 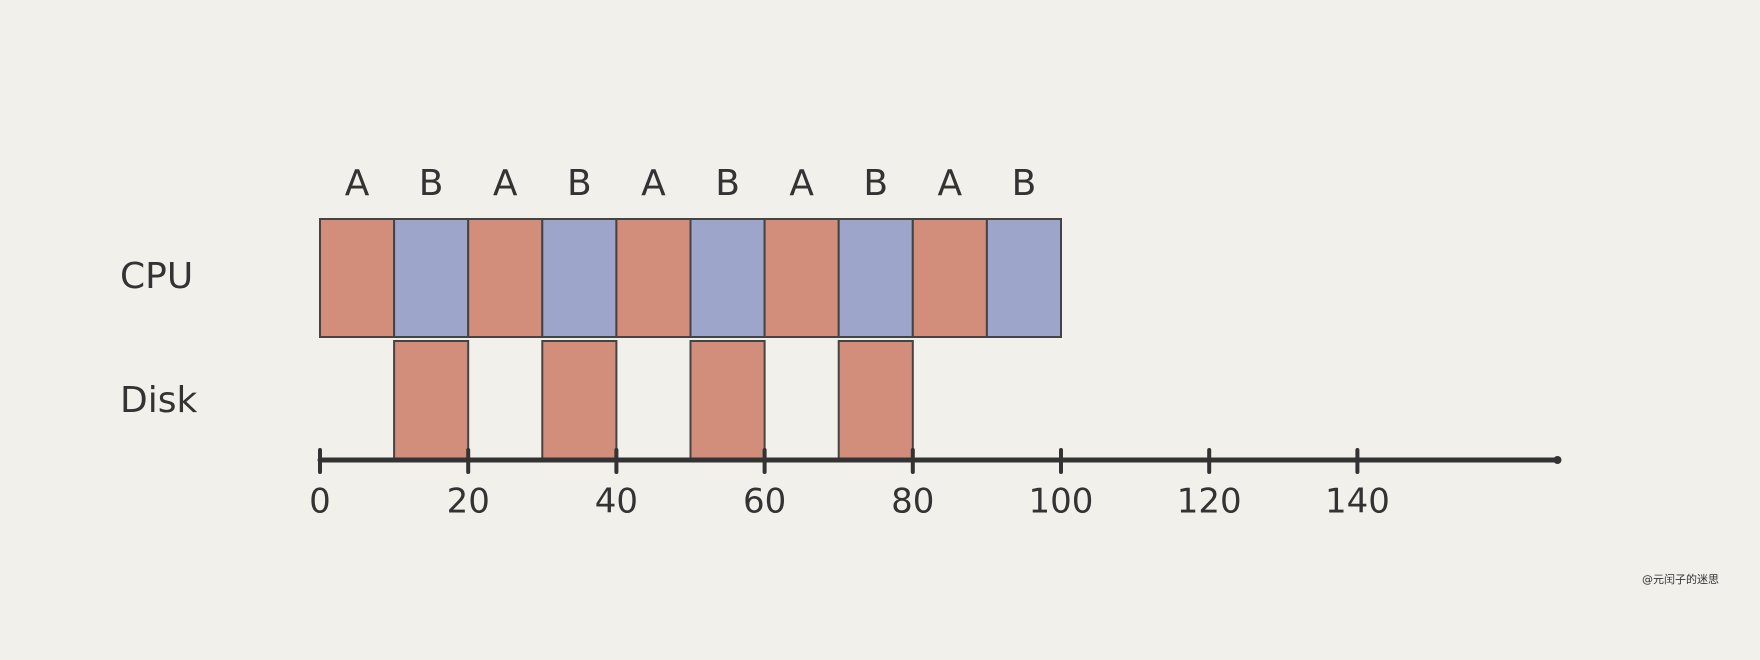 What do you see at coordinates (1557, 460) in the screenshot?
I see `axis-end` at bounding box center [1557, 460].